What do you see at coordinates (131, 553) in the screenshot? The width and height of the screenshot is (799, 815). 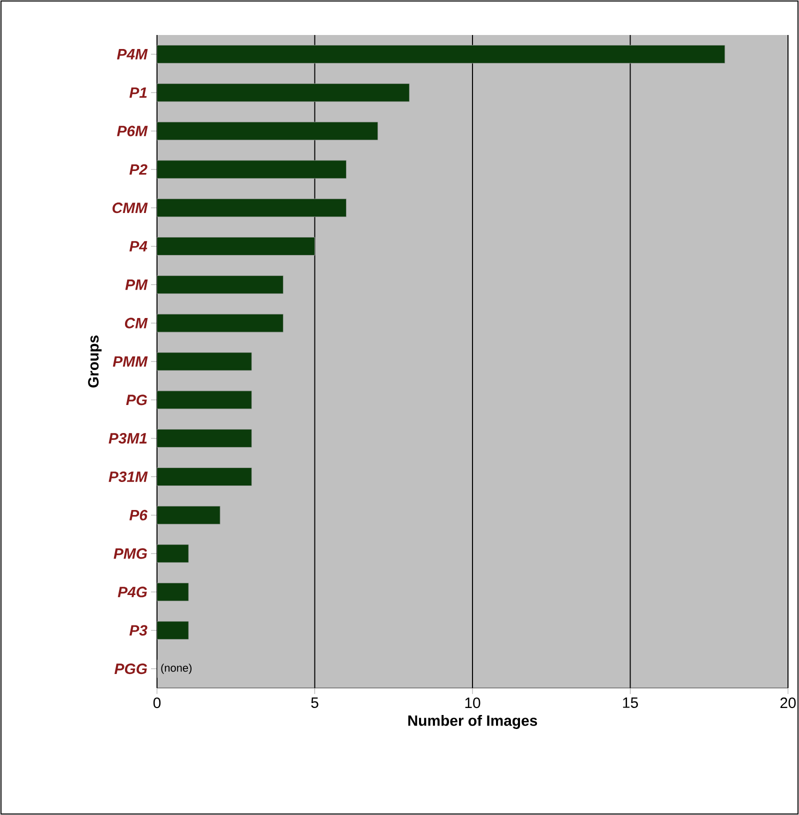 I see `y-tick-label: PMG` at bounding box center [131, 553].